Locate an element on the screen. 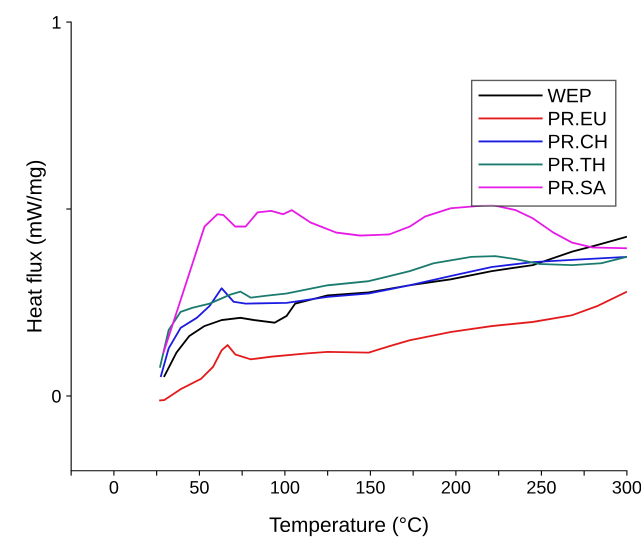 The image size is (641, 538). x-tick-label: 200 is located at coordinates (456, 487).